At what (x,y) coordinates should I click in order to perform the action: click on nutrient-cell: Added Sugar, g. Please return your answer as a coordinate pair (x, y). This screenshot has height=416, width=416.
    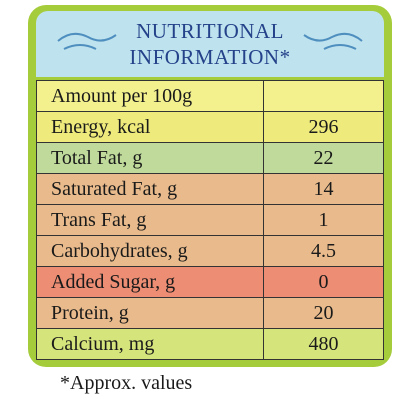
    Looking at the image, I should click on (150, 282).